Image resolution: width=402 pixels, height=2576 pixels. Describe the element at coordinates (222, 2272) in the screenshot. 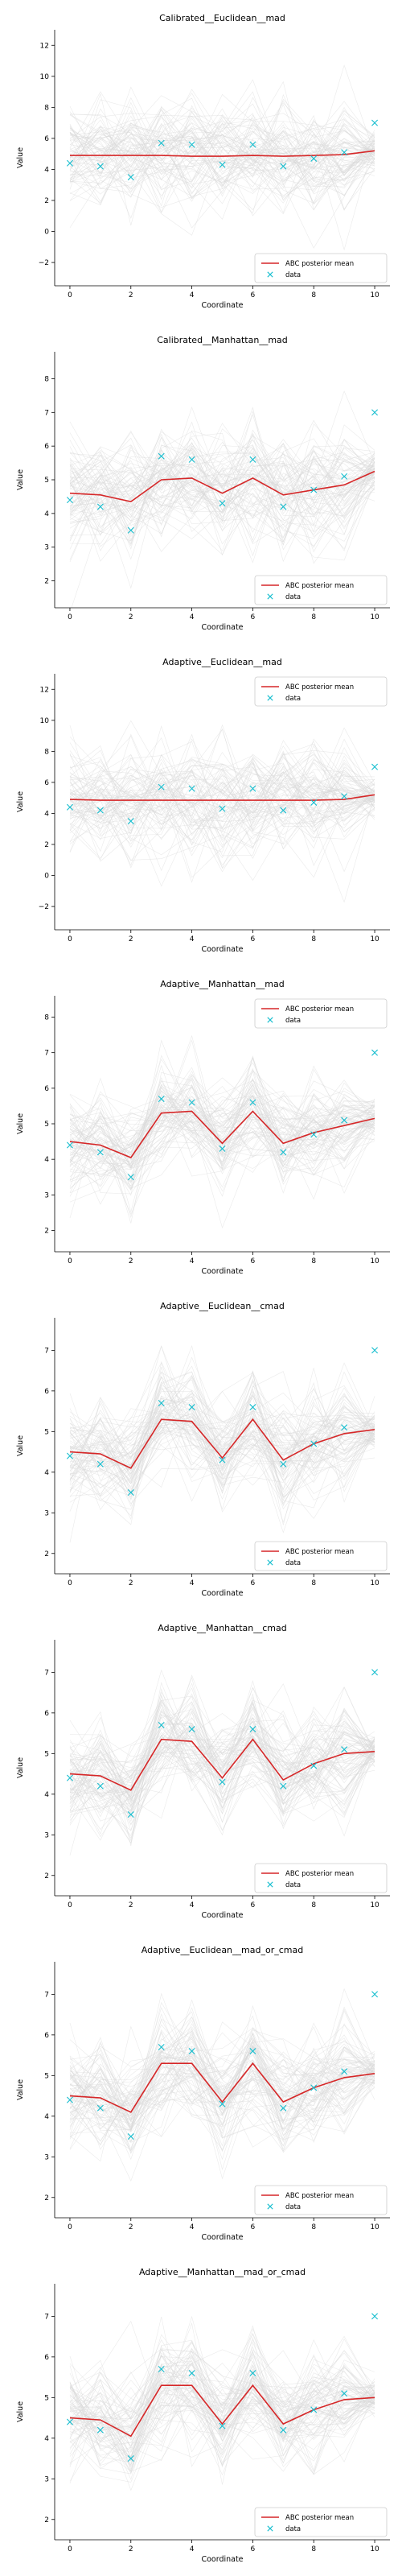

I see `chart-title: Adaptive__Manhattan__mad_or_cmad` at that location.